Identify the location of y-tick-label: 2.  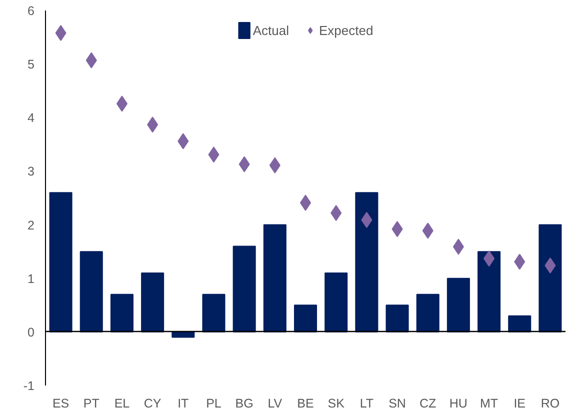
(31, 225).